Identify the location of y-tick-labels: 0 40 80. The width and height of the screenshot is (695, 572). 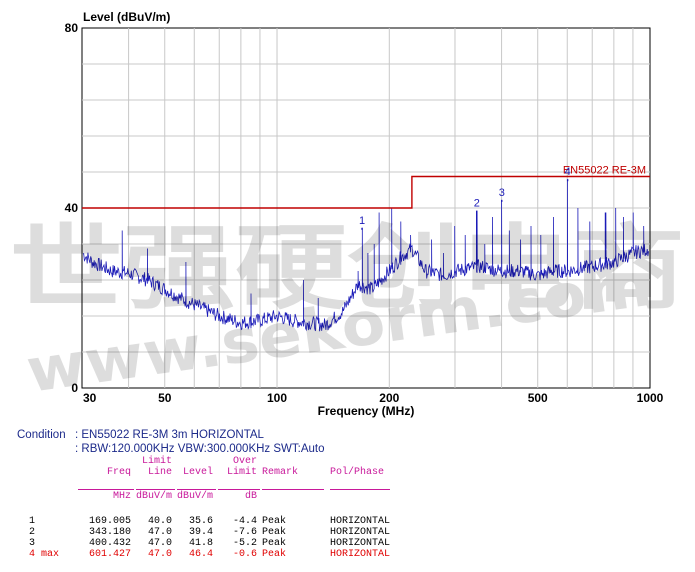
(72, 208).